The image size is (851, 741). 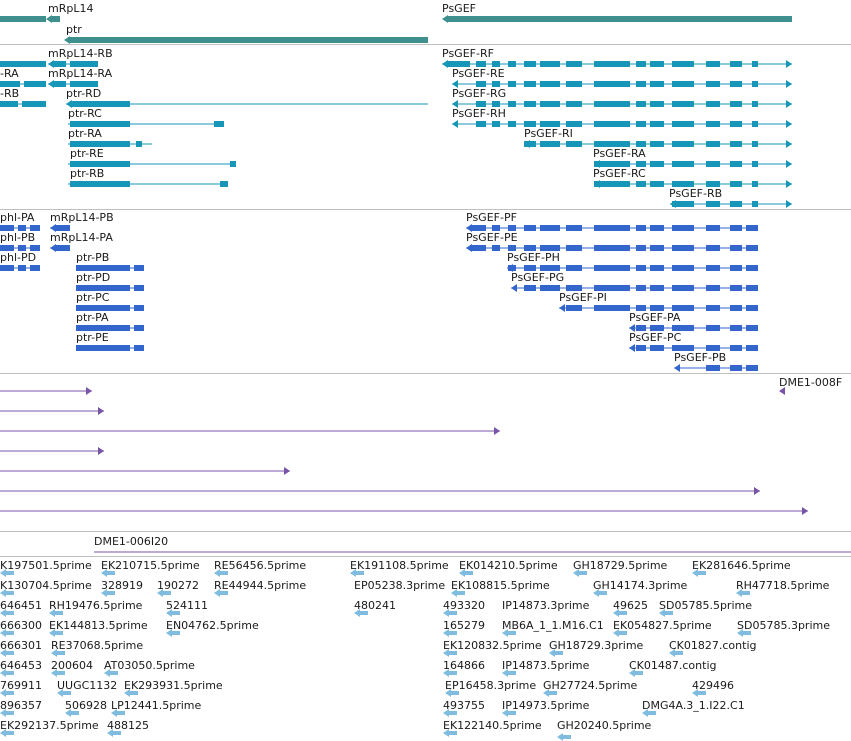 I want to click on est-label: GH18729.5prime, so click(x=620, y=565).